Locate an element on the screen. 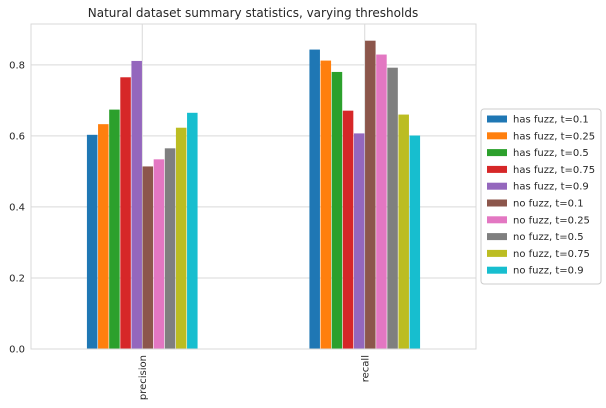 Image resolution: width=606 pixels, height=408 pixels. legend-label: no fuzz, t=0.1 is located at coordinates (548, 204).